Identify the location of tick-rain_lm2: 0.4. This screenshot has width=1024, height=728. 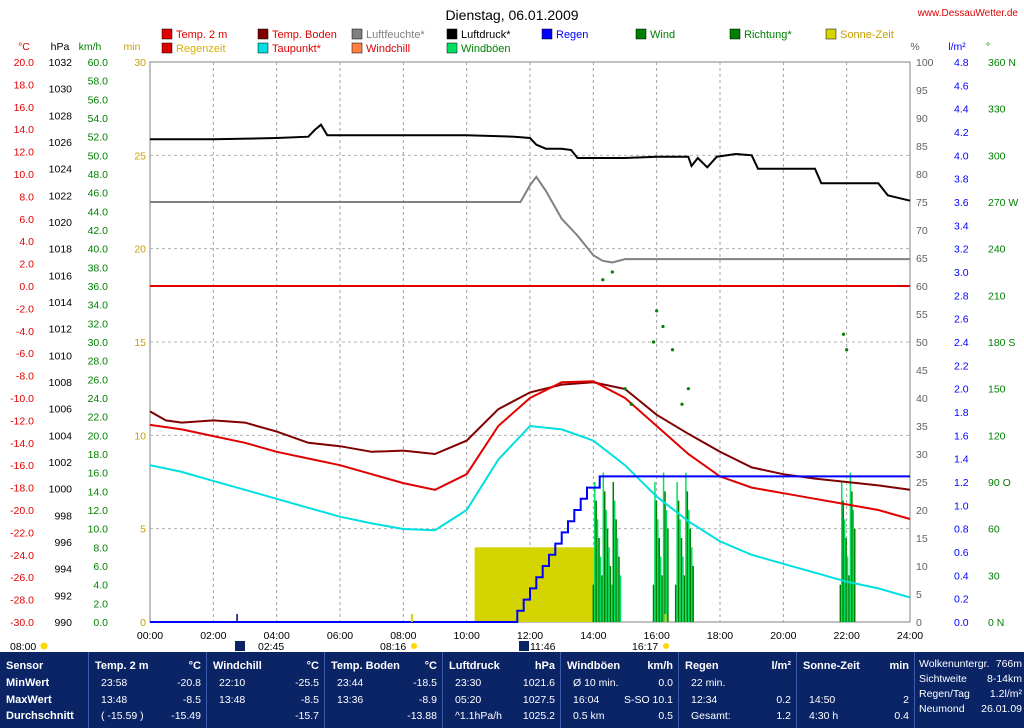
(961, 576).